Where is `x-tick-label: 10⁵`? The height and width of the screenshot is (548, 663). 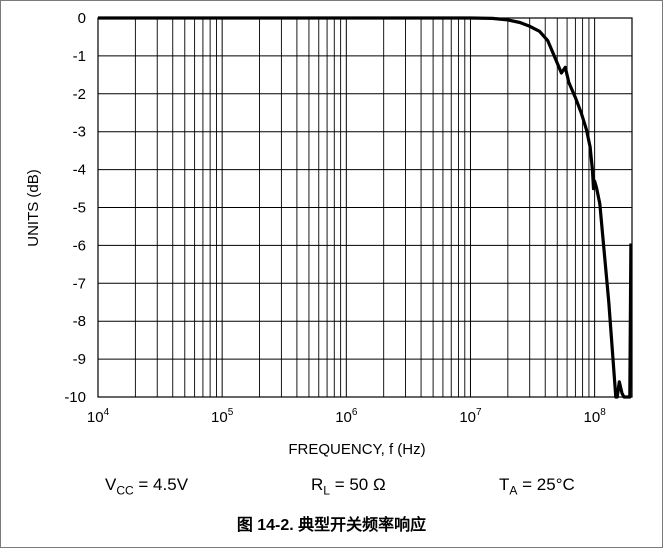
x-tick-label: 10⁵ is located at coordinates (222, 416).